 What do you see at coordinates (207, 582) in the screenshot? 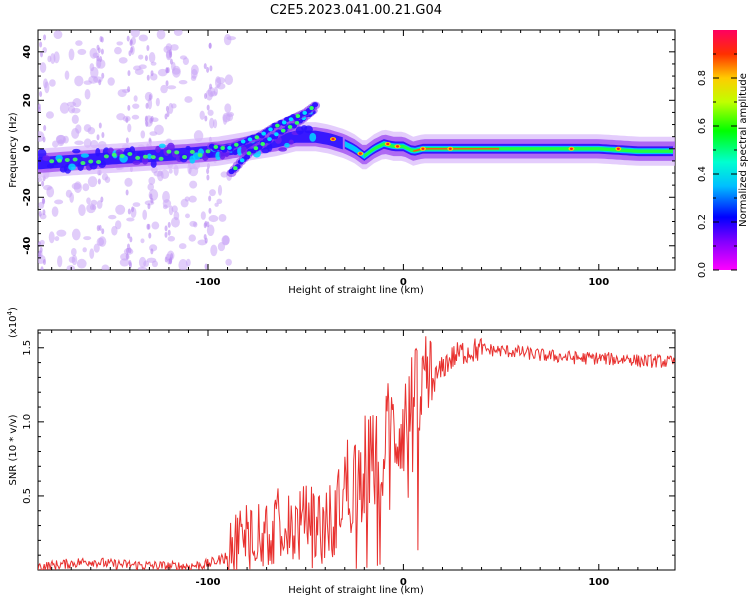
I see `x-tick-label: -100` at bounding box center [207, 582].